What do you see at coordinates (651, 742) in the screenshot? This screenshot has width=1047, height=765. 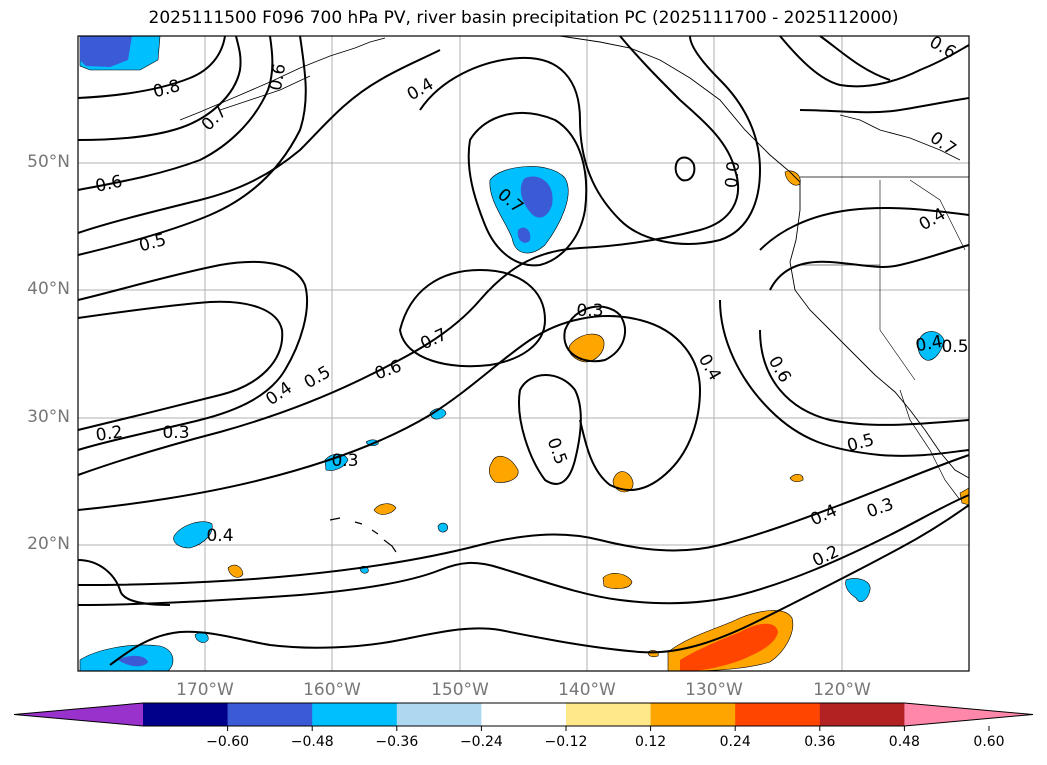 I see `colorbar-tick-label: 0.12` at bounding box center [651, 742].